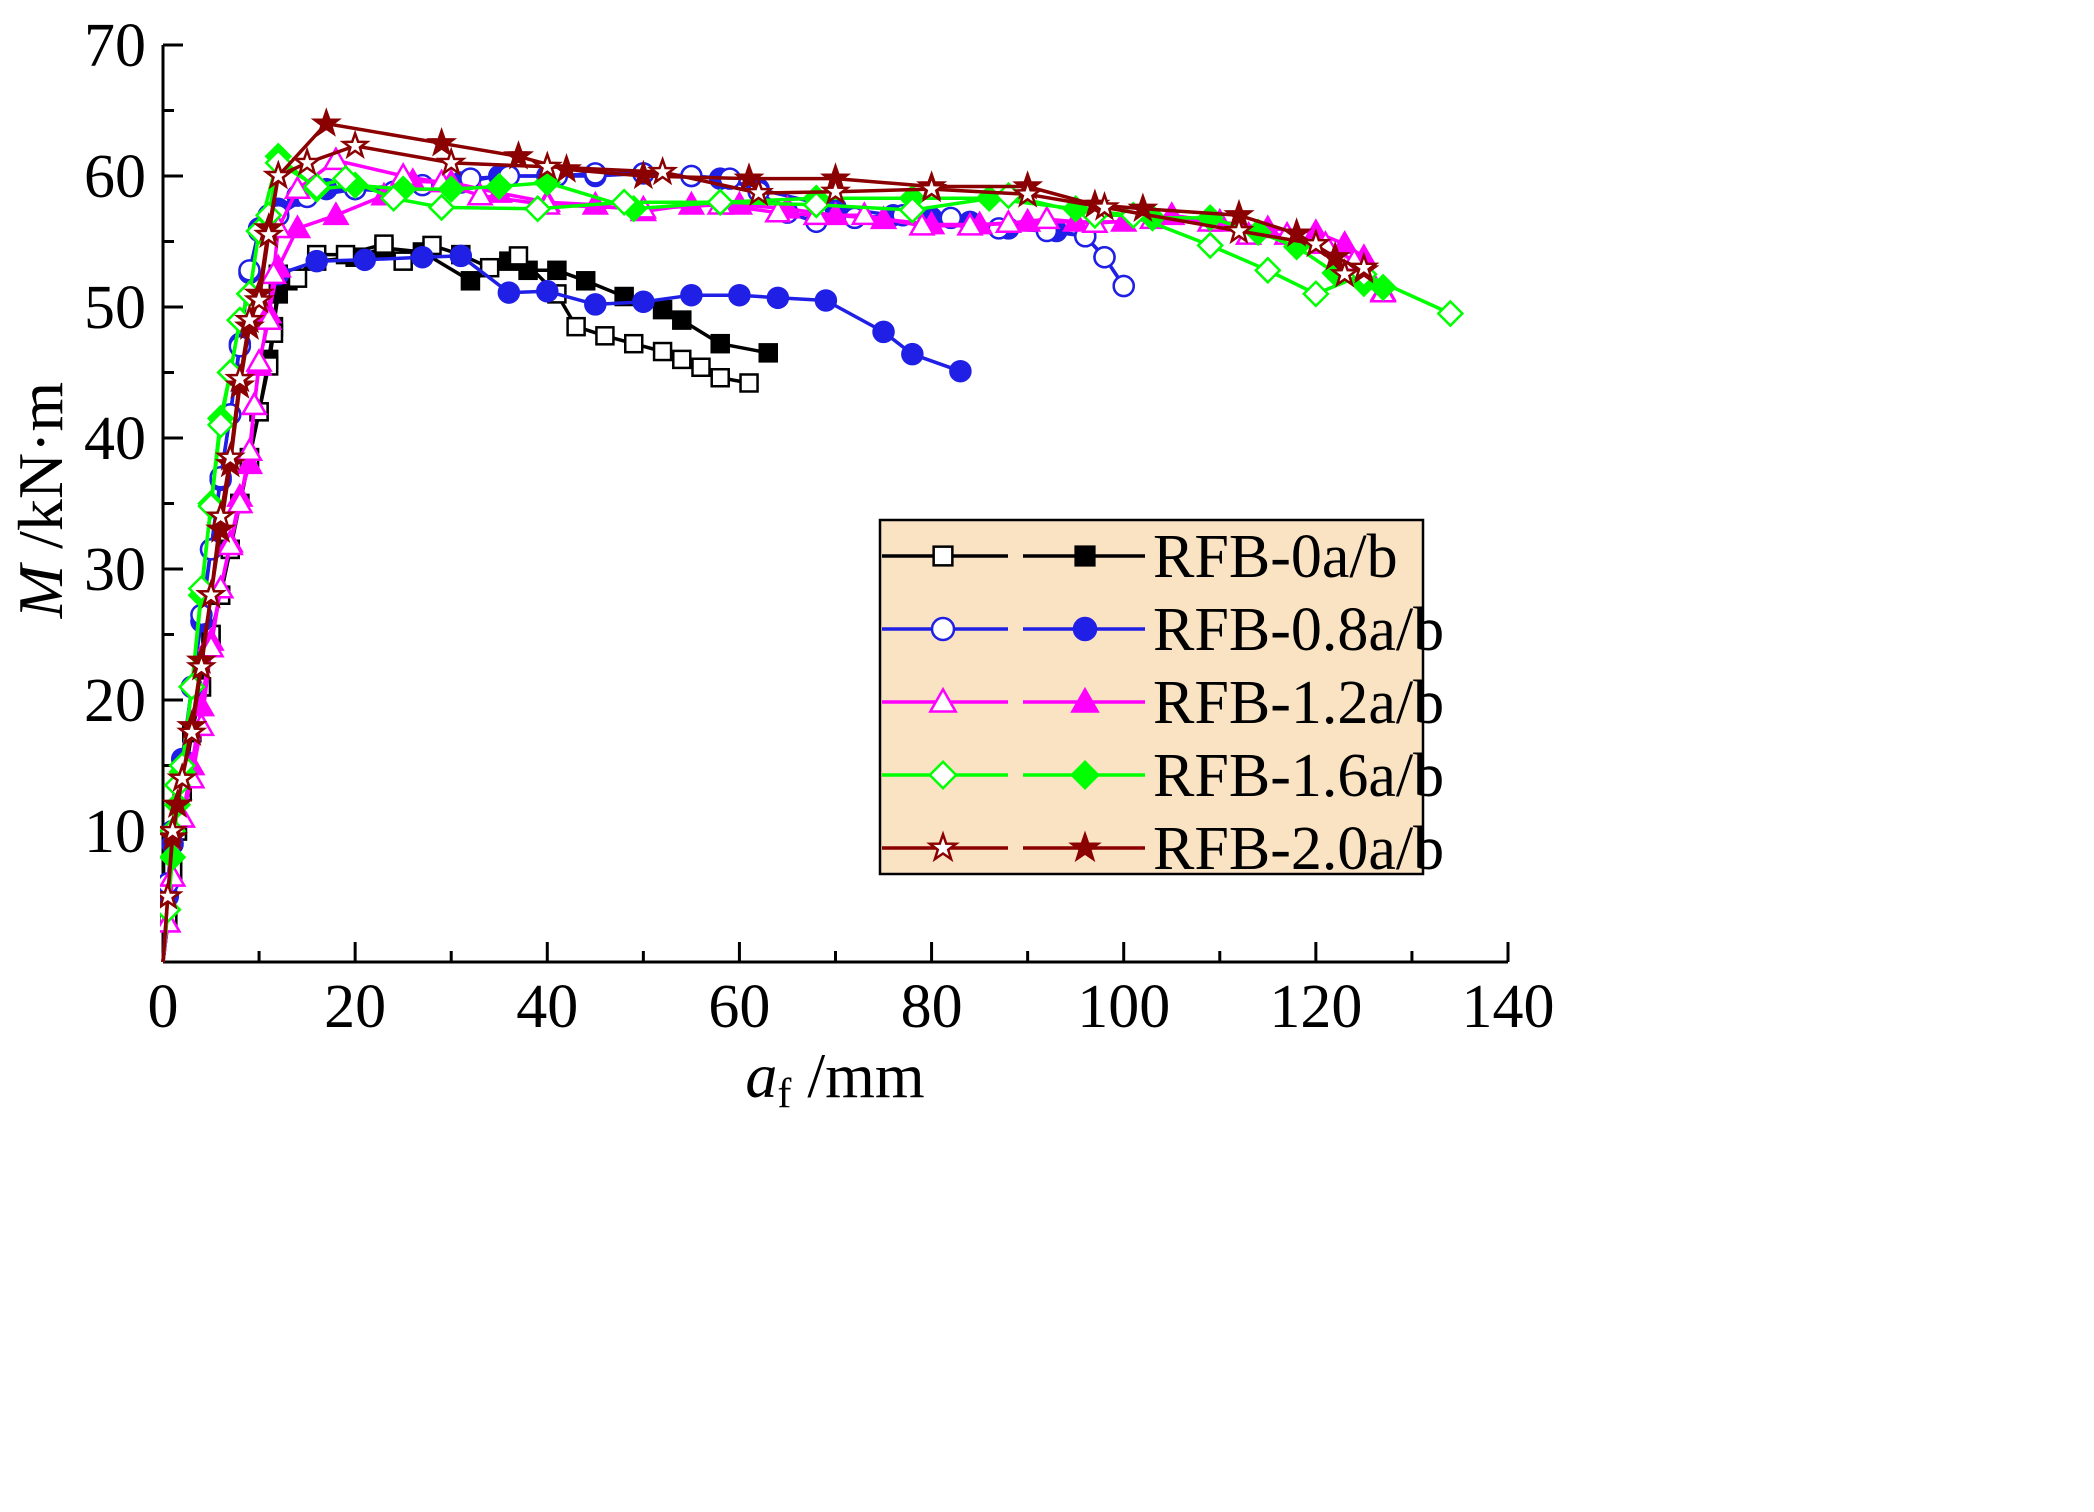 Image resolution: width=2094 pixels, height=1512 pixels. What do you see at coordinates (355, 1007) in the screenshot?
I see `x-tick-label: 20` at bounding box center [355, 1007].